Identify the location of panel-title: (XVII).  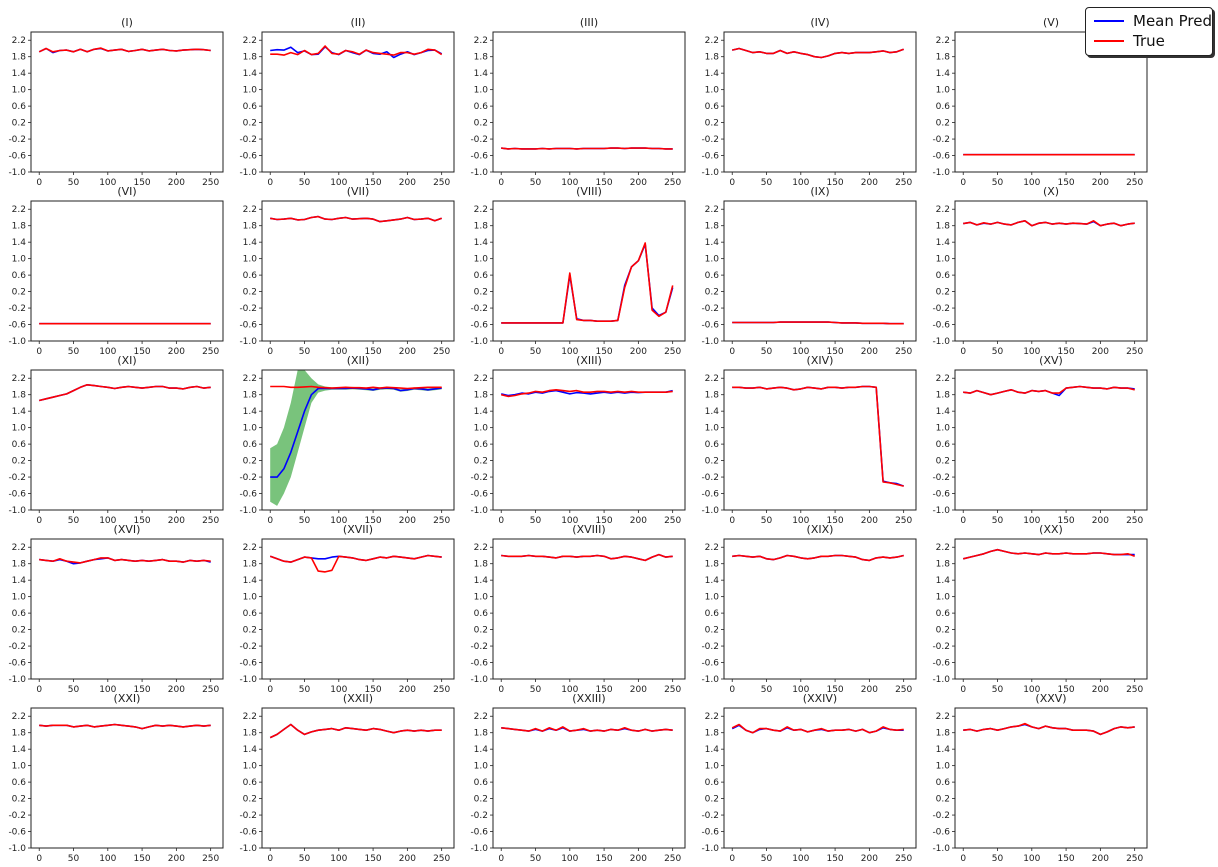
(358, 529).